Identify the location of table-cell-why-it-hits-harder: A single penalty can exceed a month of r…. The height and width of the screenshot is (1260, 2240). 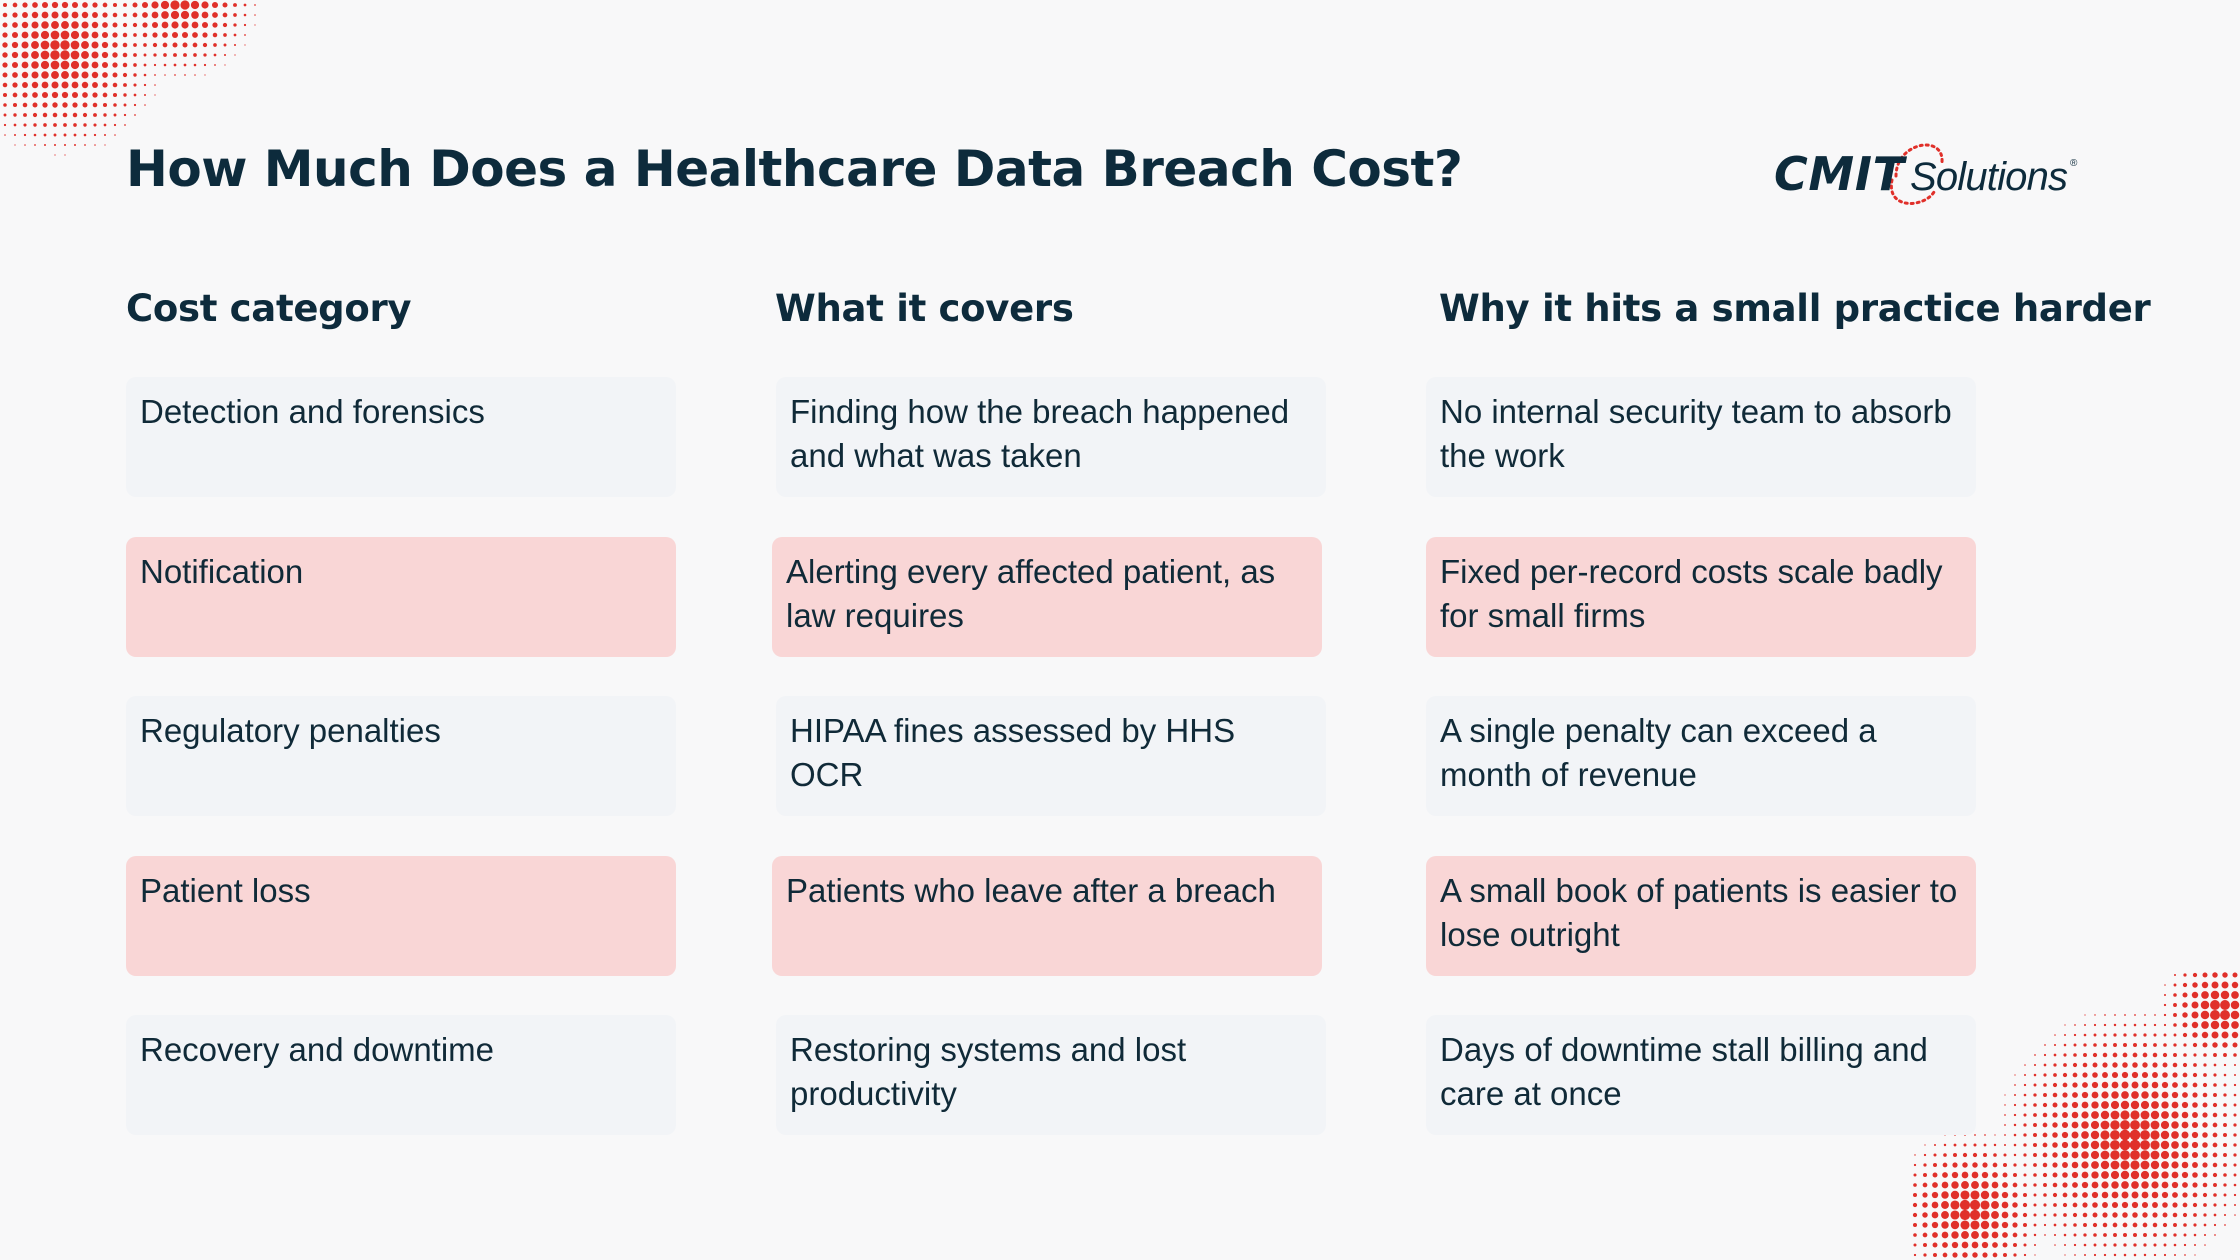
(1701, 756).